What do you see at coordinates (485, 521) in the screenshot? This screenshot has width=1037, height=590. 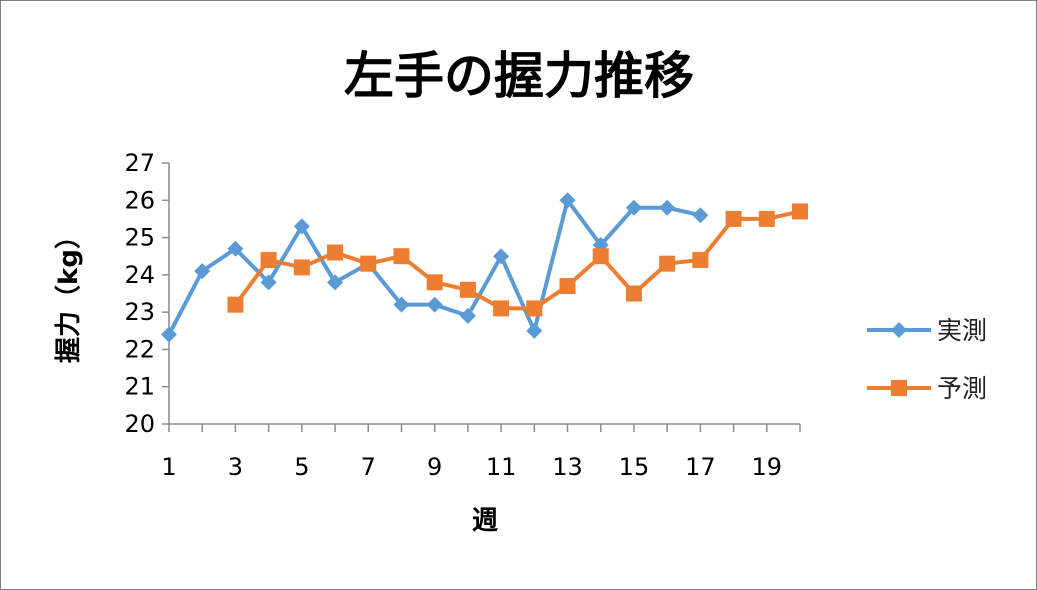 I see `x-axis-title: 週` at bounding box center [485, 521].